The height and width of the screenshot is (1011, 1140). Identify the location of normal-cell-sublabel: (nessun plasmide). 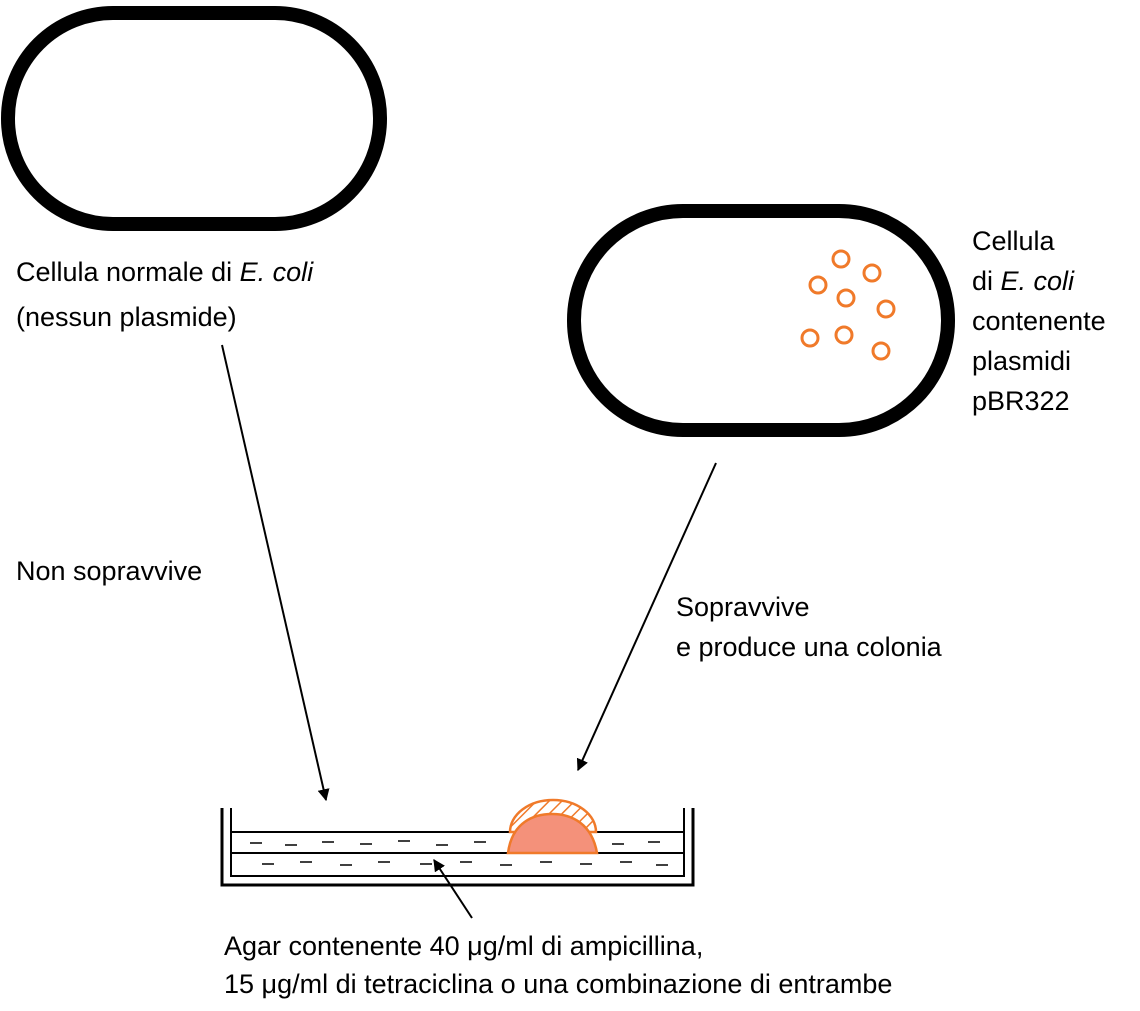
(126, 317).